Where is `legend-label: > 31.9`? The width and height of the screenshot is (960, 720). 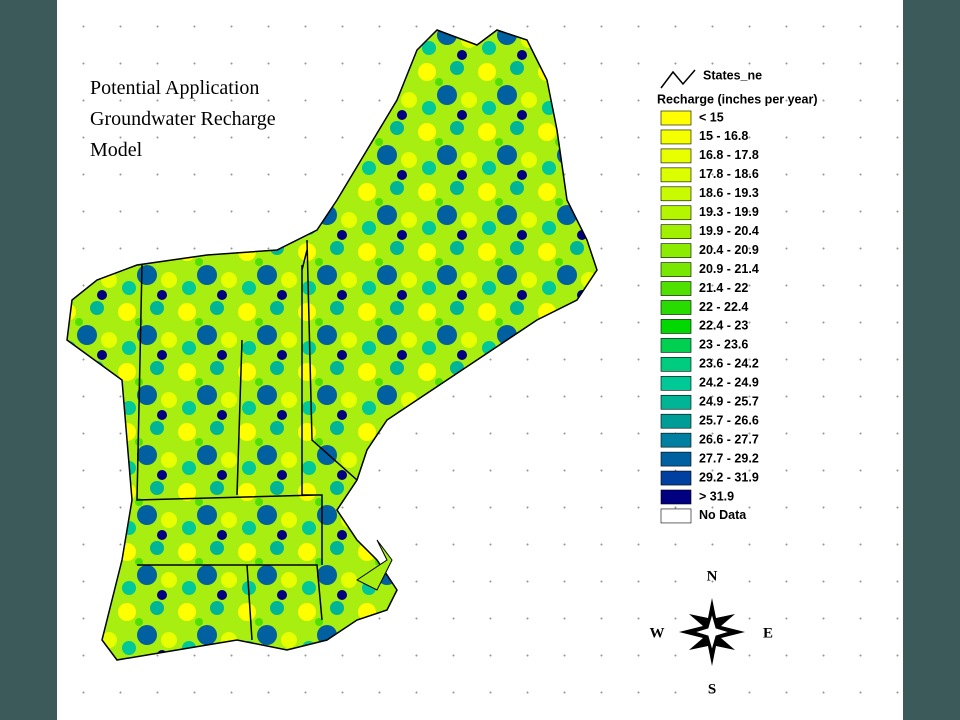 legend-label: > 31.9 is located at coordinates (716, 496).